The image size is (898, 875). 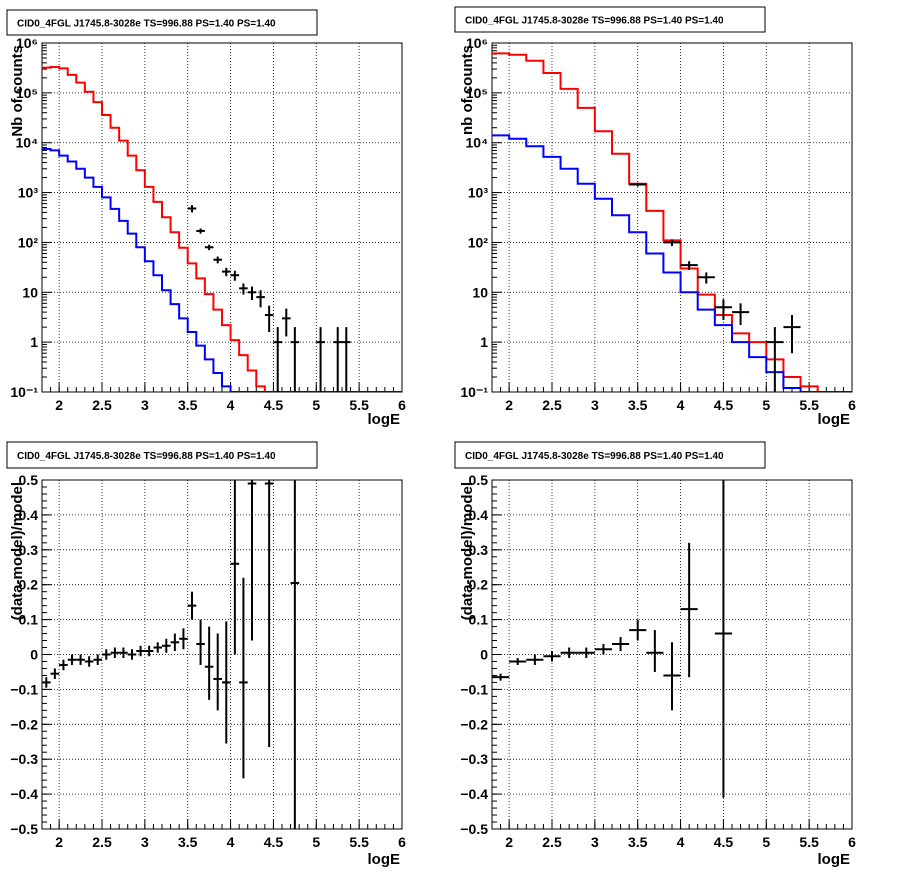 What do you see at coordinates (474, 794) in the screenshot?
I see `y-tick-label: −0.4` at bounding box center [474, 794].